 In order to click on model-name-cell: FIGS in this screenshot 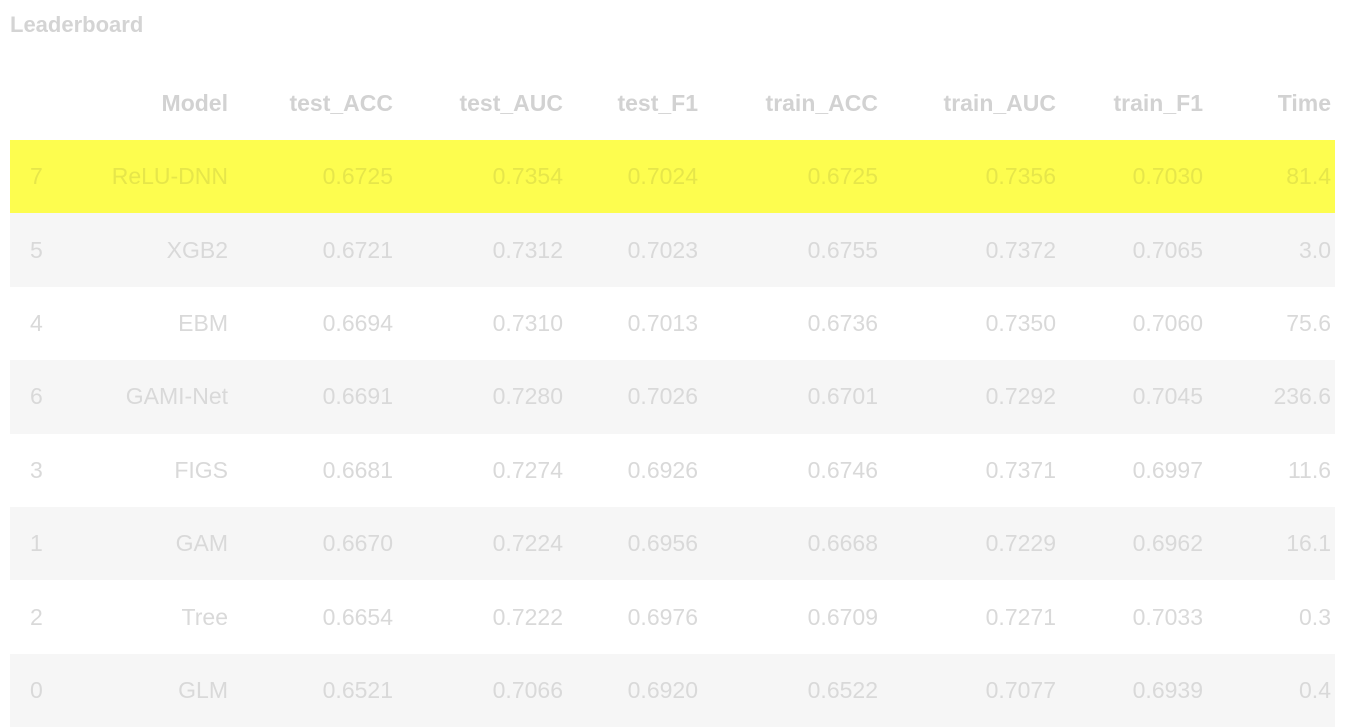, I will do `click(201, 469)`.